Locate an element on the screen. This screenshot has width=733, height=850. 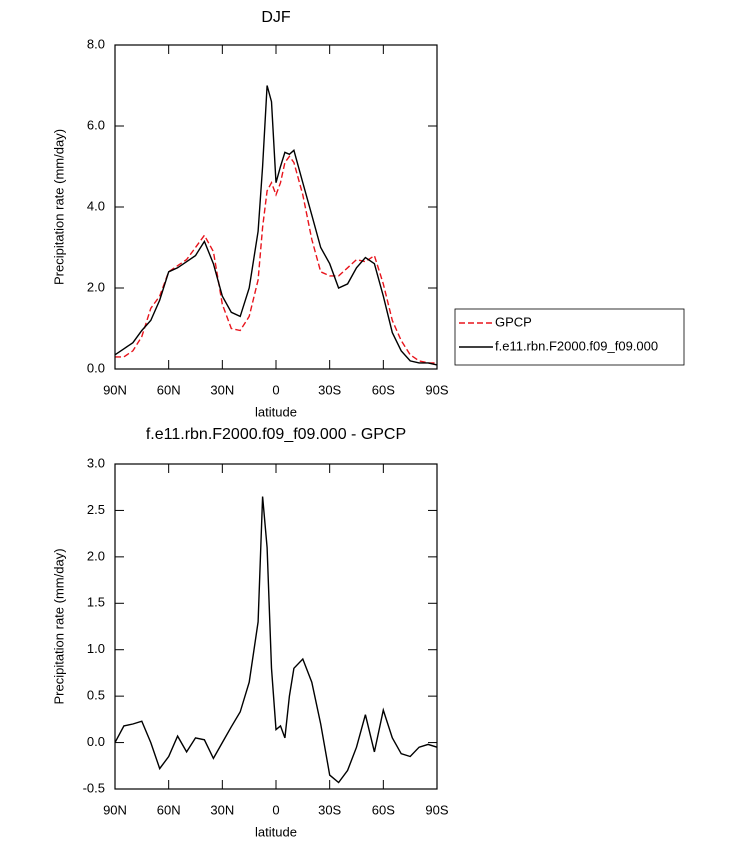
legend-label: GPCP is located at coordinates (513, 321).